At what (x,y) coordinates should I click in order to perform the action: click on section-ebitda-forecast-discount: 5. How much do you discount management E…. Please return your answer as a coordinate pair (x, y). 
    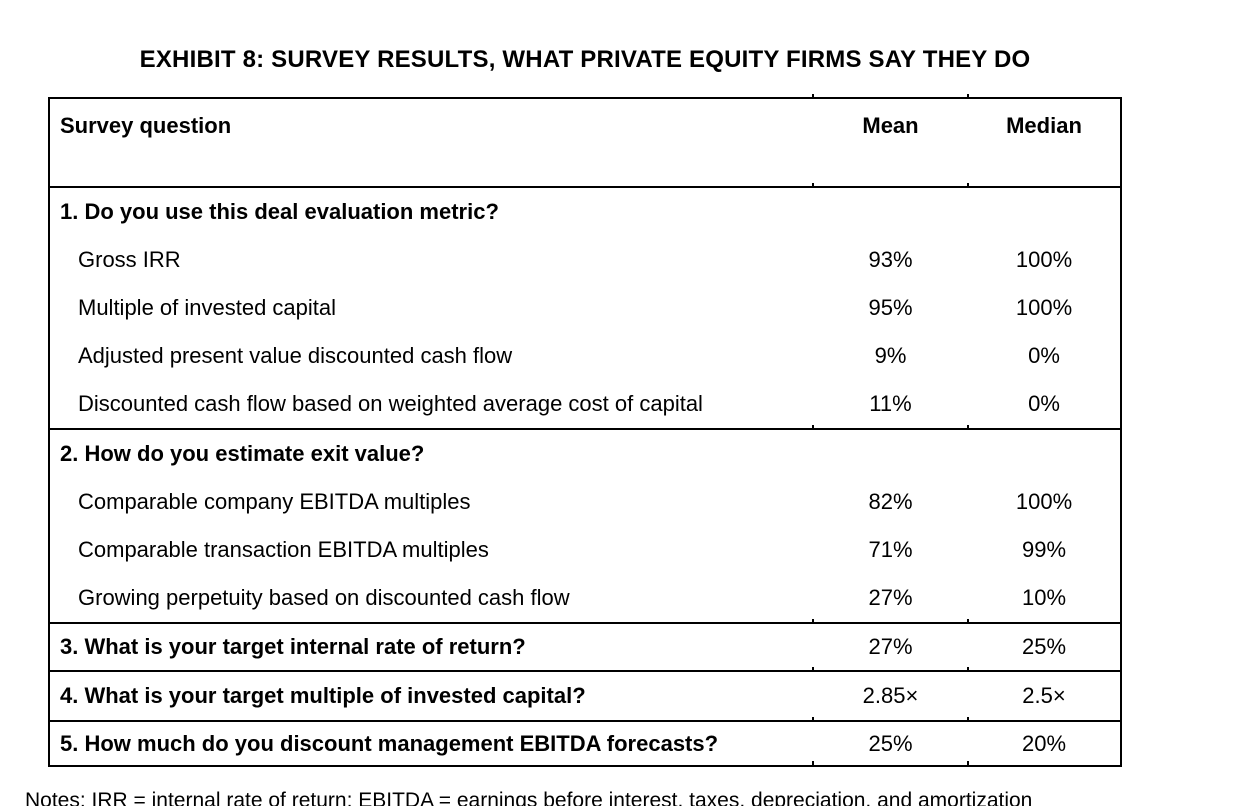
    Looking at the image, I should click on (585, 741).